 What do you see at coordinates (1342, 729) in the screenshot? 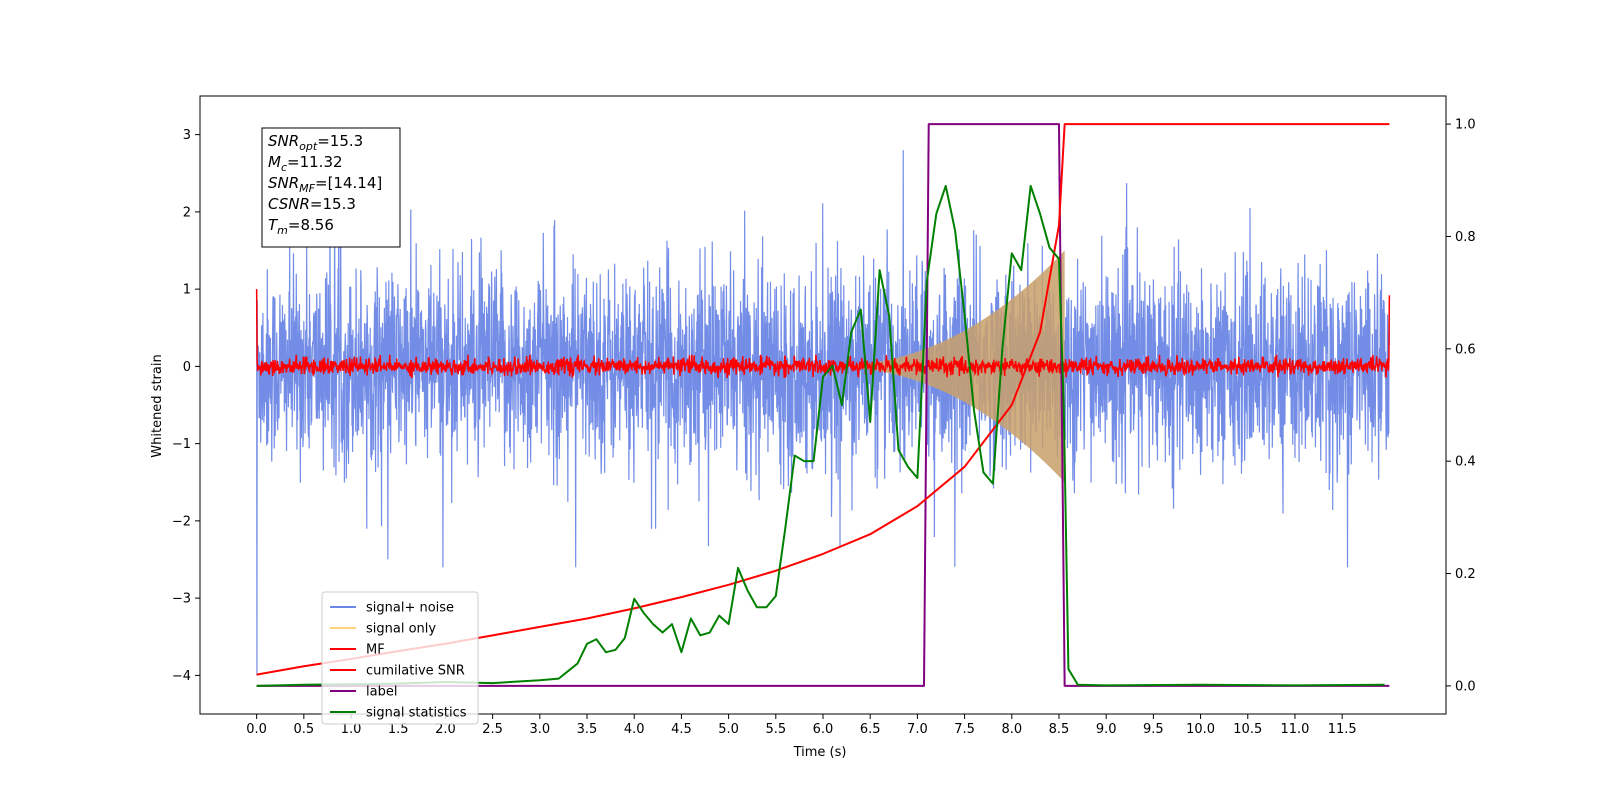
I see `x-tick-label: 11.5` at bounding box center [1342, 729].